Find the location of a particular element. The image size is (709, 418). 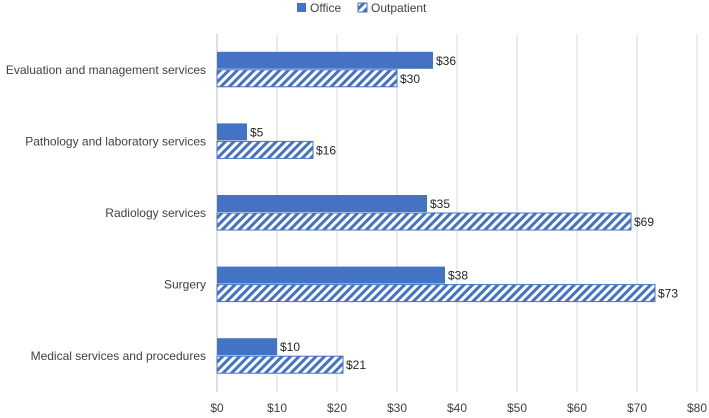

category-label: Medical services and procedures is located at coordinates (118, 356).